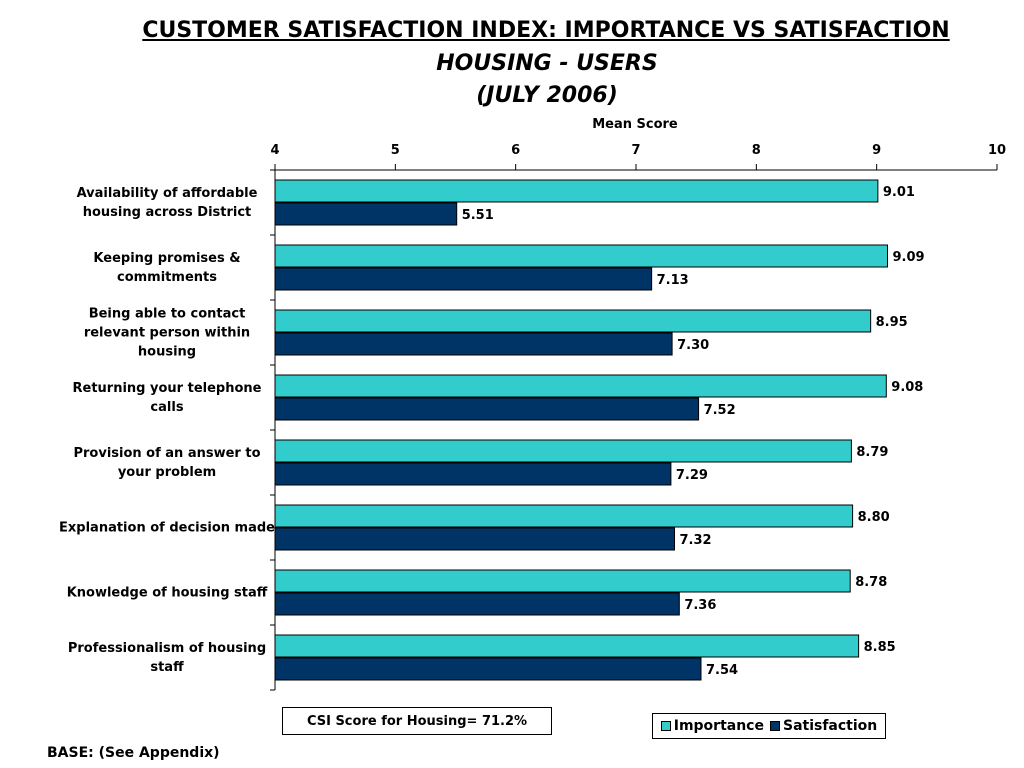 The width and height of the screenshot is (1024, 768). Describe the element at coordinates (696, 540) in the screenshot. I see `data-label-satisfaction: 7.32` at that location.